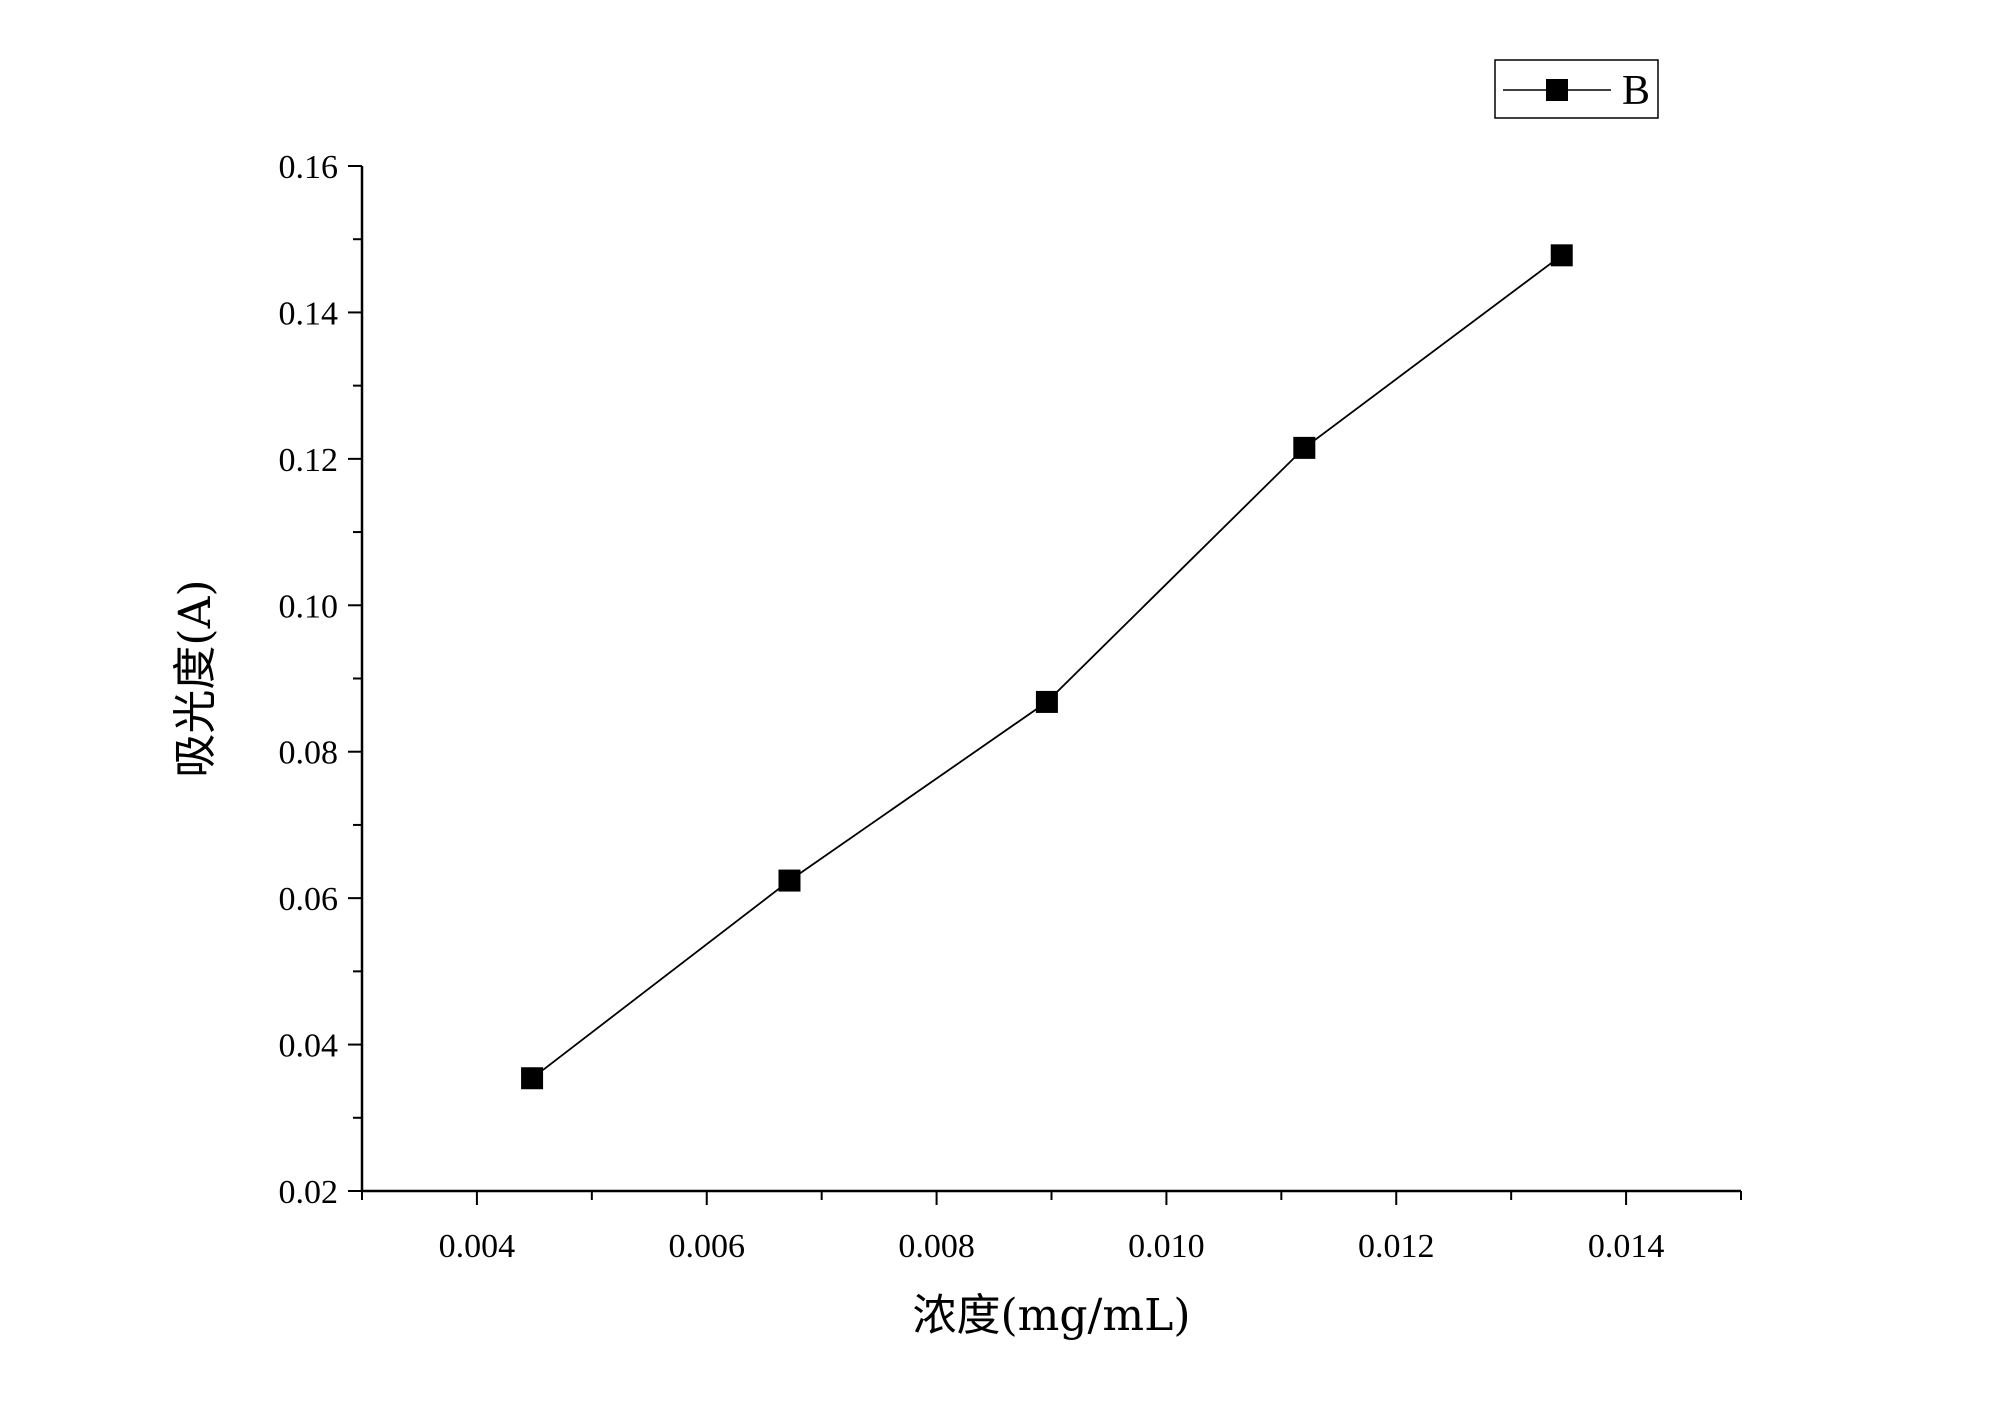  Describe the element at coordinates (1052, 1315) in the screenshot. I see `x-axis-title: 浓度(mg/mL)` at that location.